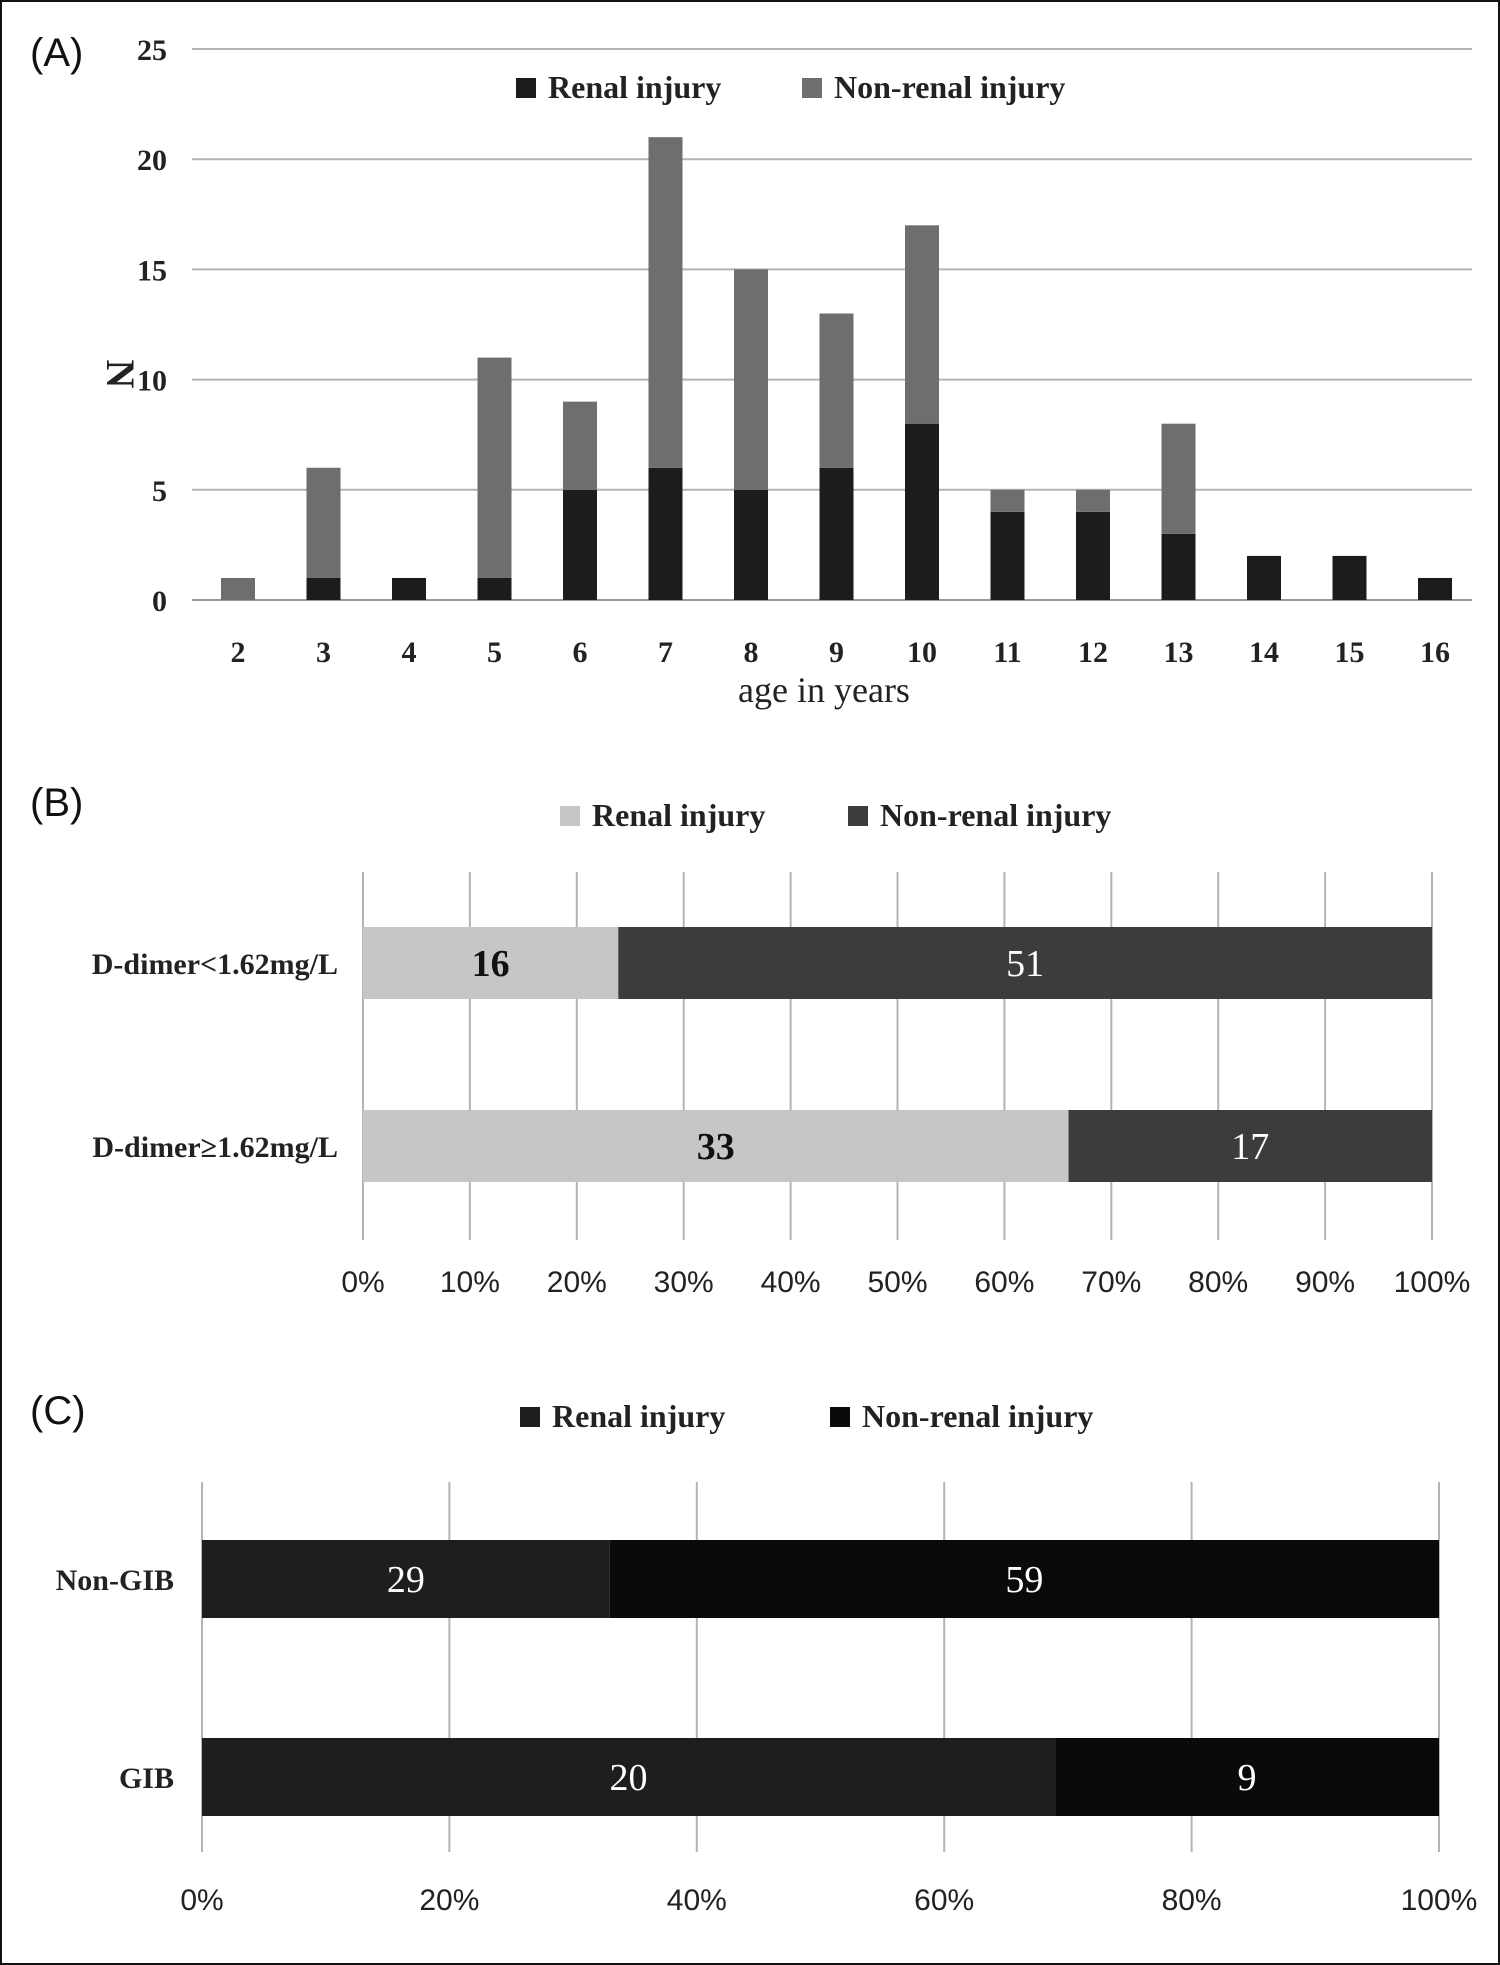 The height and width of the screenshot is (1965, 1500). I want to click on category-label: D-dimer≥1.62mg/L, so click(215, 1147).